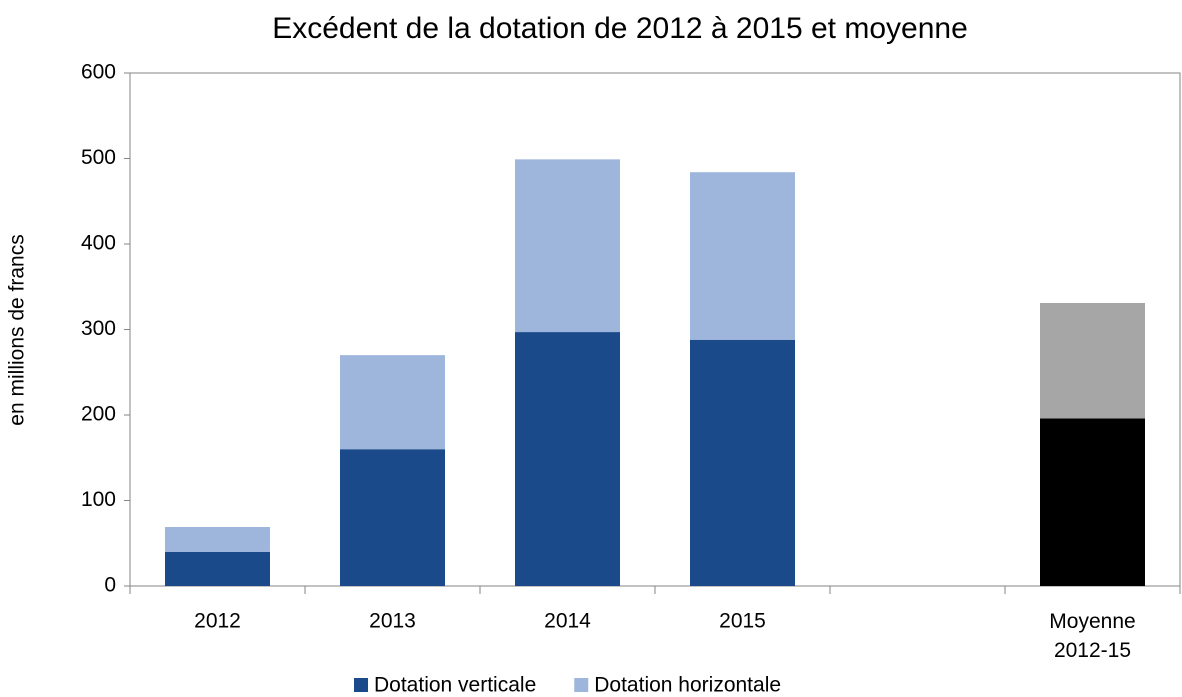 The width and height of the screenshot is (1182, 697). What do you see at coordinates (567, 621) in the screenshot?
I see `x-tick-label: 2014` at bounding box center [567, 621].